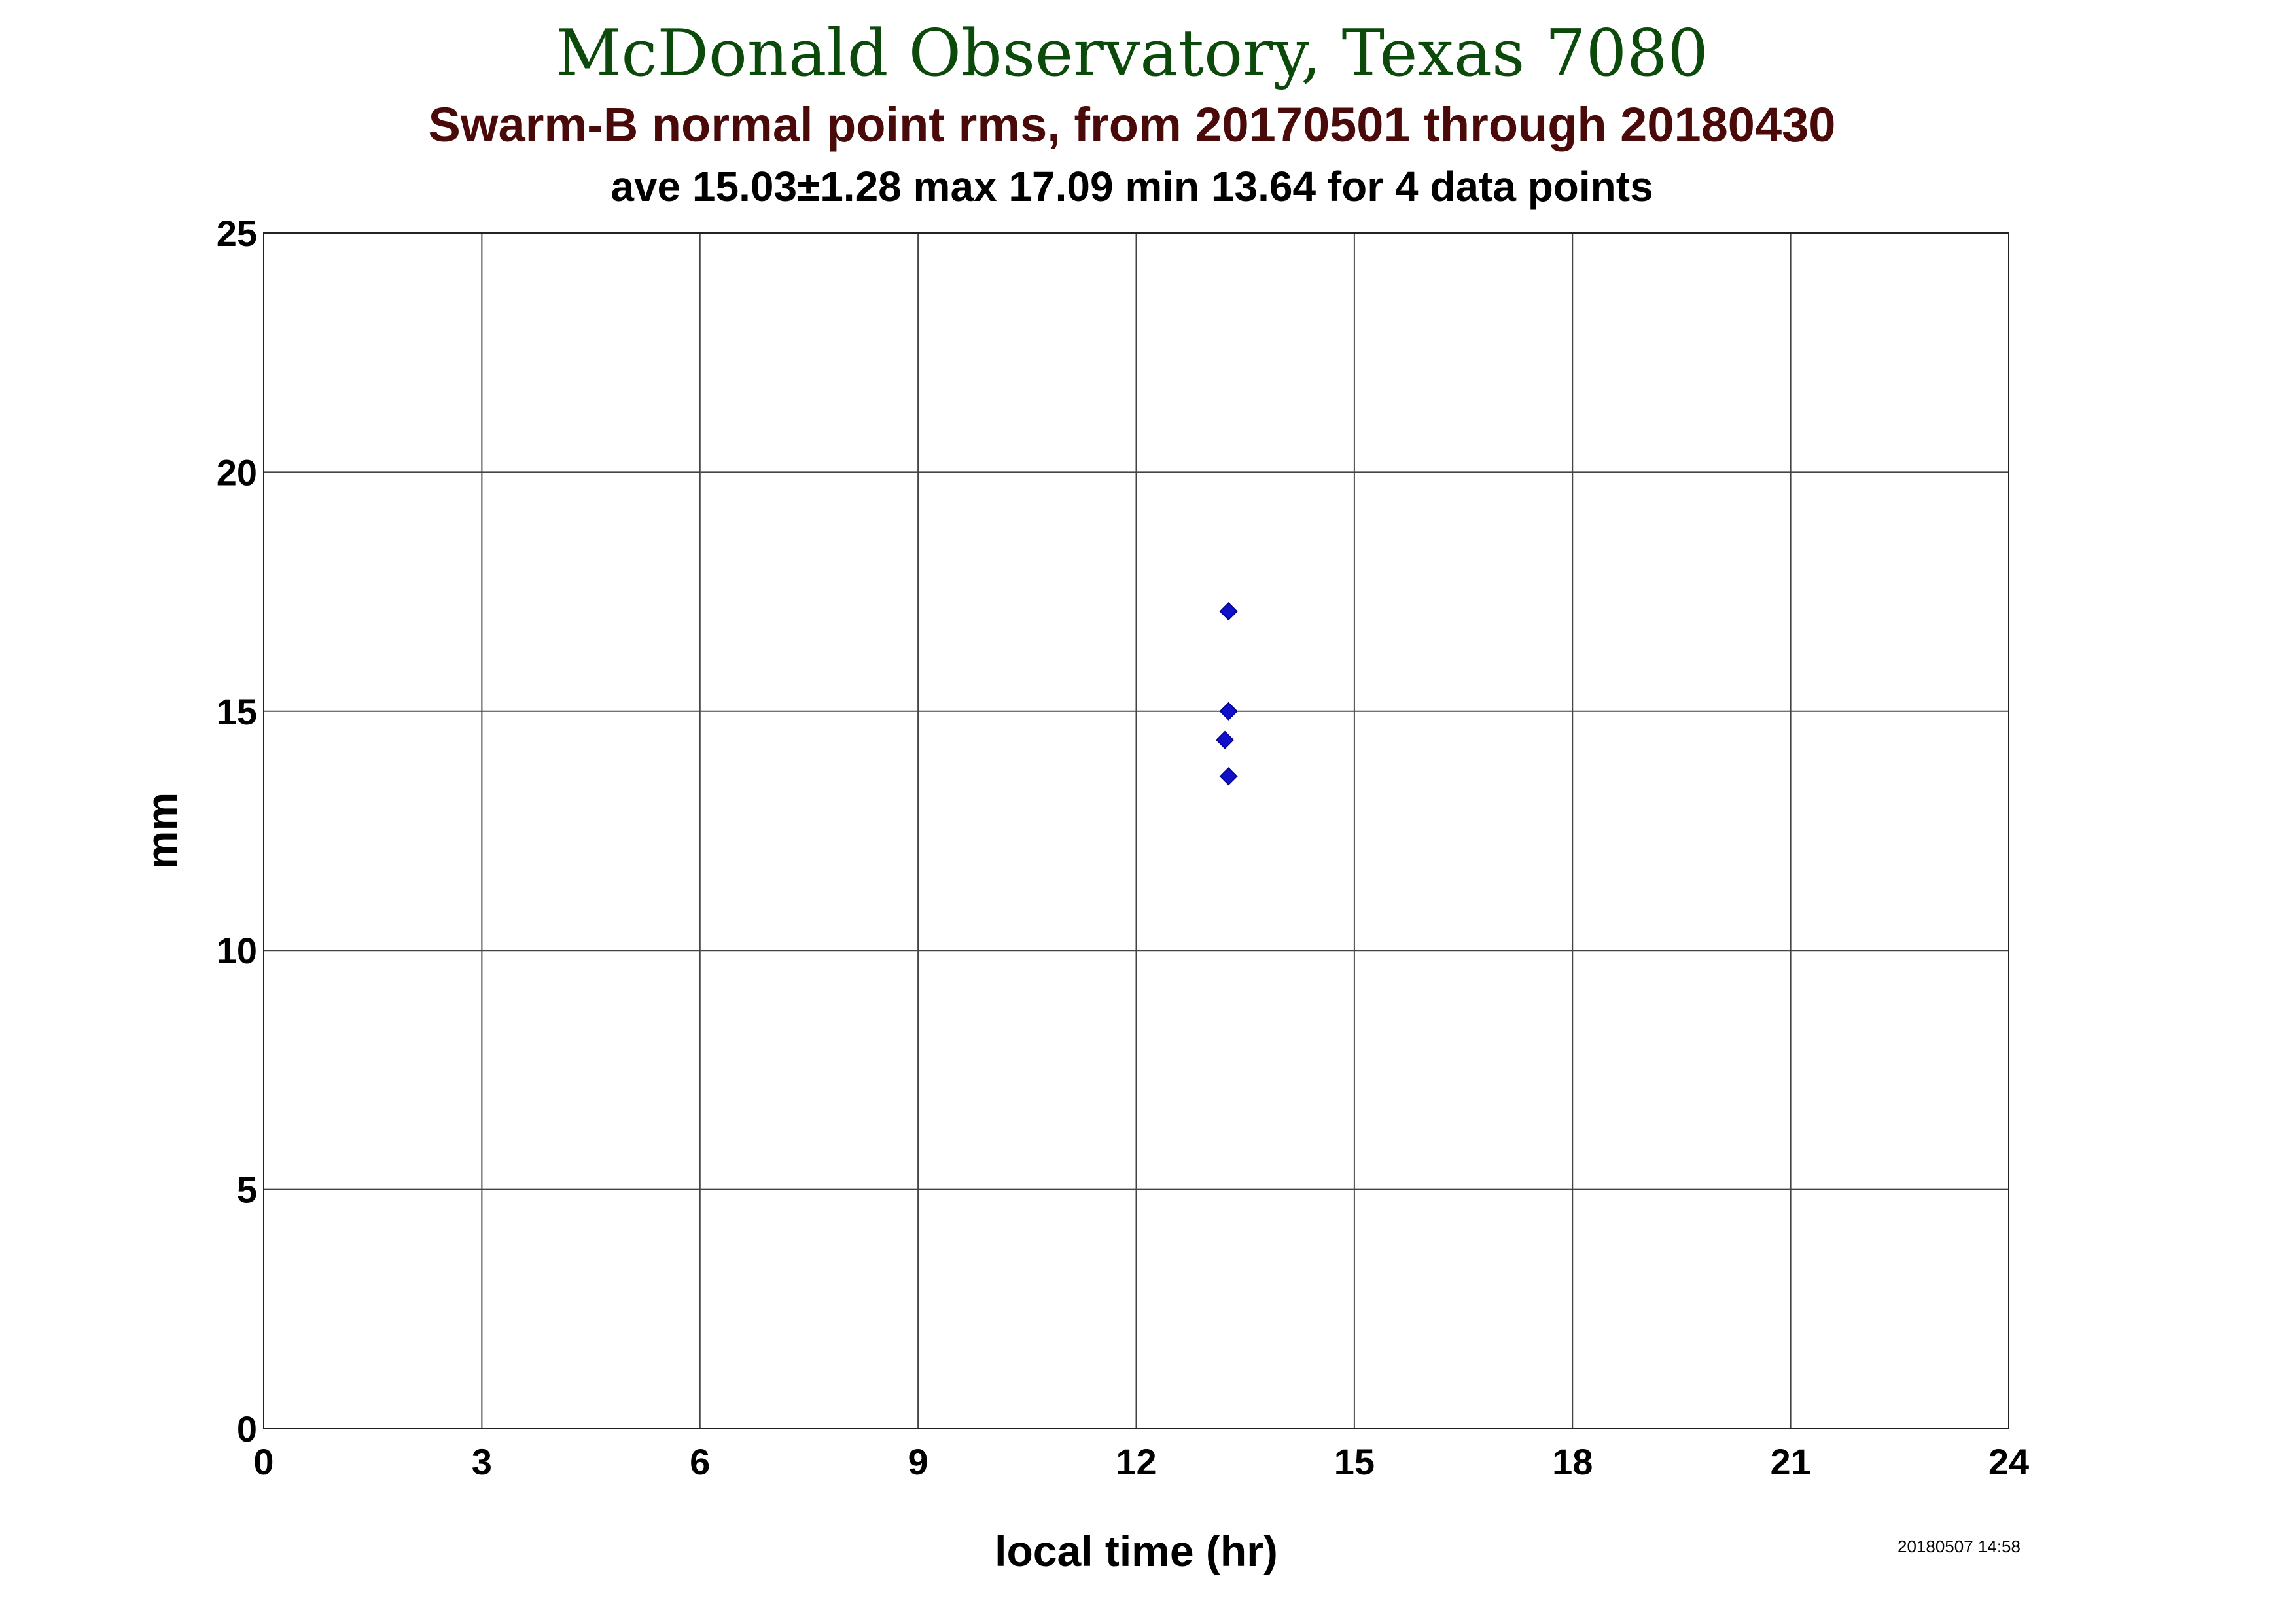 This screenshot has width=2296, height=1623. What do you see at coordinates (263, 1461) in the screenshot?
I see `x-tick-label: 0` at bounding box center [263, 1461].